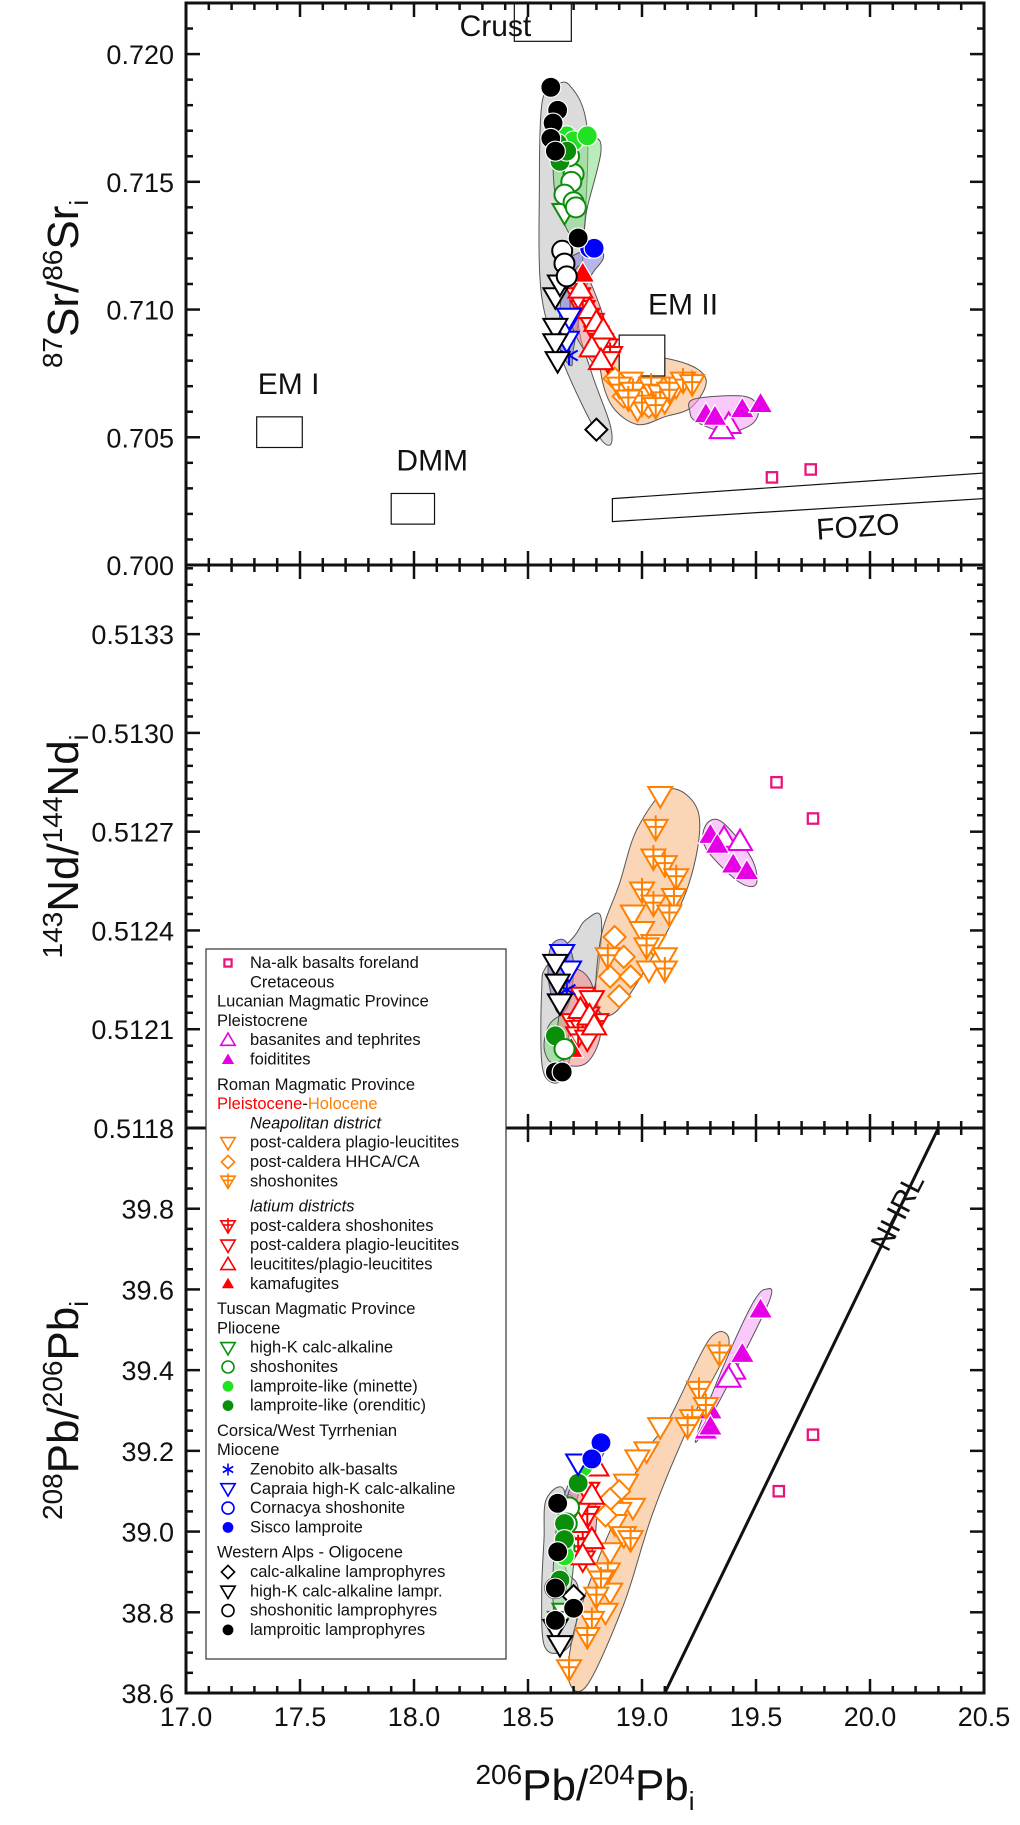 The width and height of the screenshot is (1020, 1825). What do you see at coordinates (63, 877) in the screenshot?
I see `y-axis-title-main1: Nd/` at bounding box center [63, 877].